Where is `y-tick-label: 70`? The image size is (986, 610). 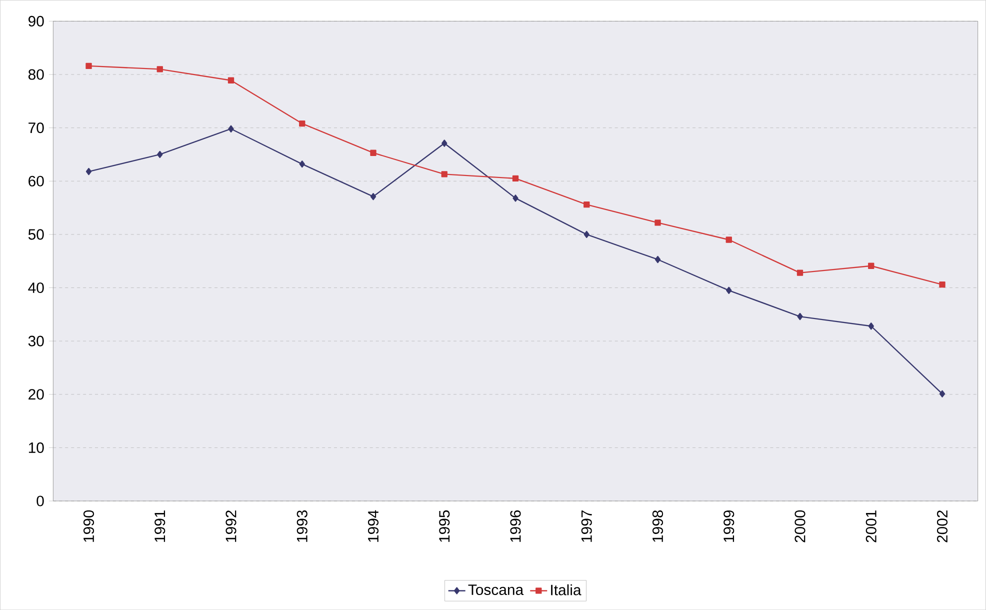
y-tick-label: 70 is located at coordinates (36, 128).